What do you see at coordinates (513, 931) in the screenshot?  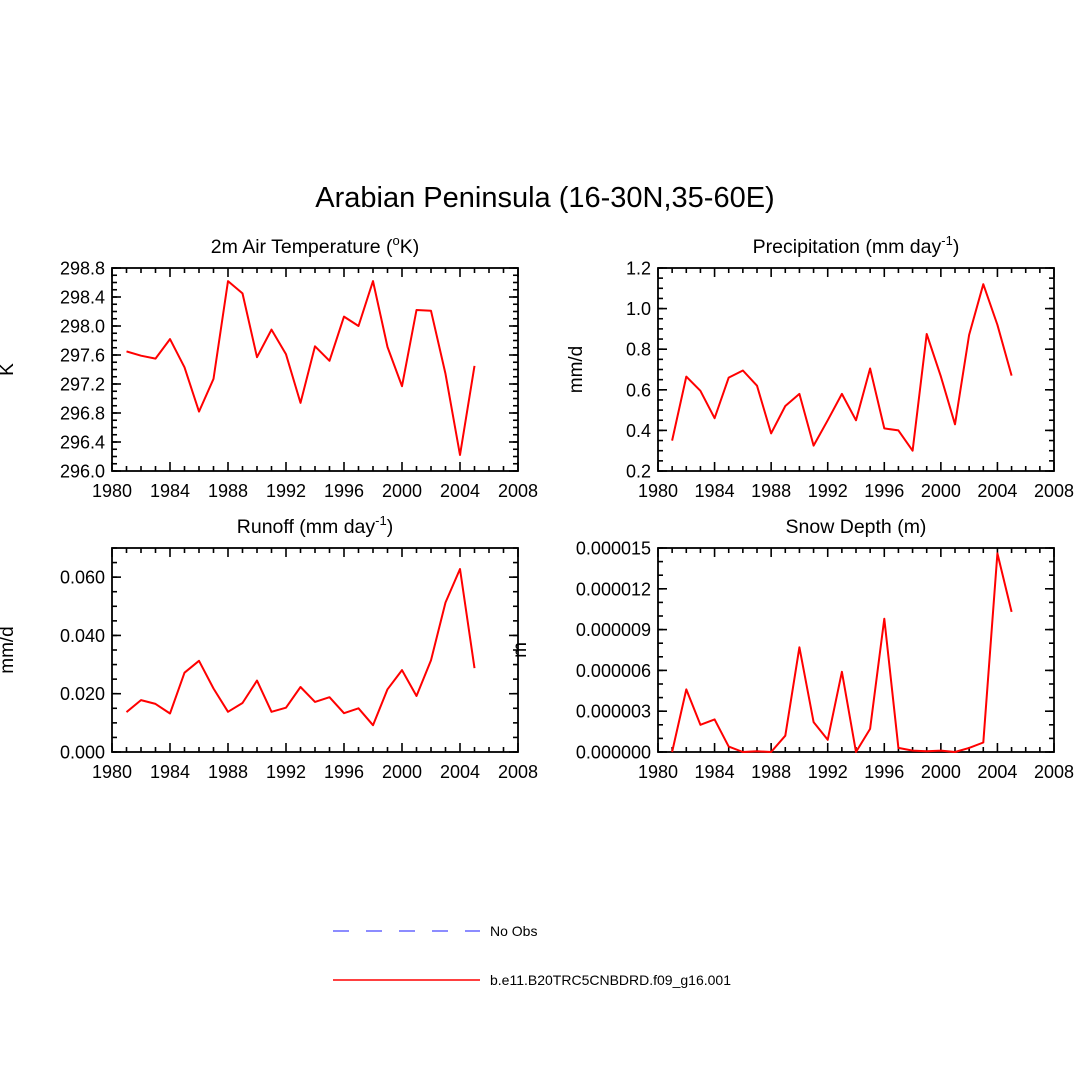 I see `legend-no-obs-label: No Obs` at bounding box center [513, 931].